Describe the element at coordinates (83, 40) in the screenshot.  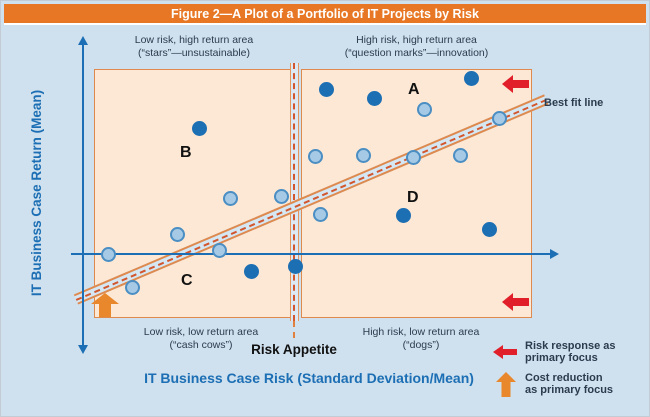
I see `y-axis-up-arrowhead-icon` at that location.